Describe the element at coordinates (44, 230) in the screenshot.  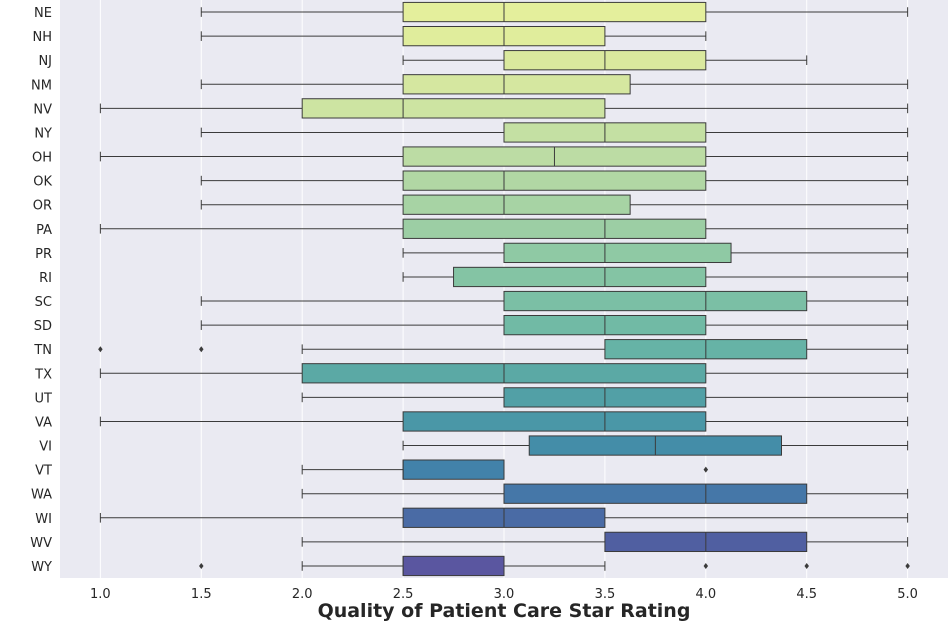
I see `y-tick-label: PA` at that location.